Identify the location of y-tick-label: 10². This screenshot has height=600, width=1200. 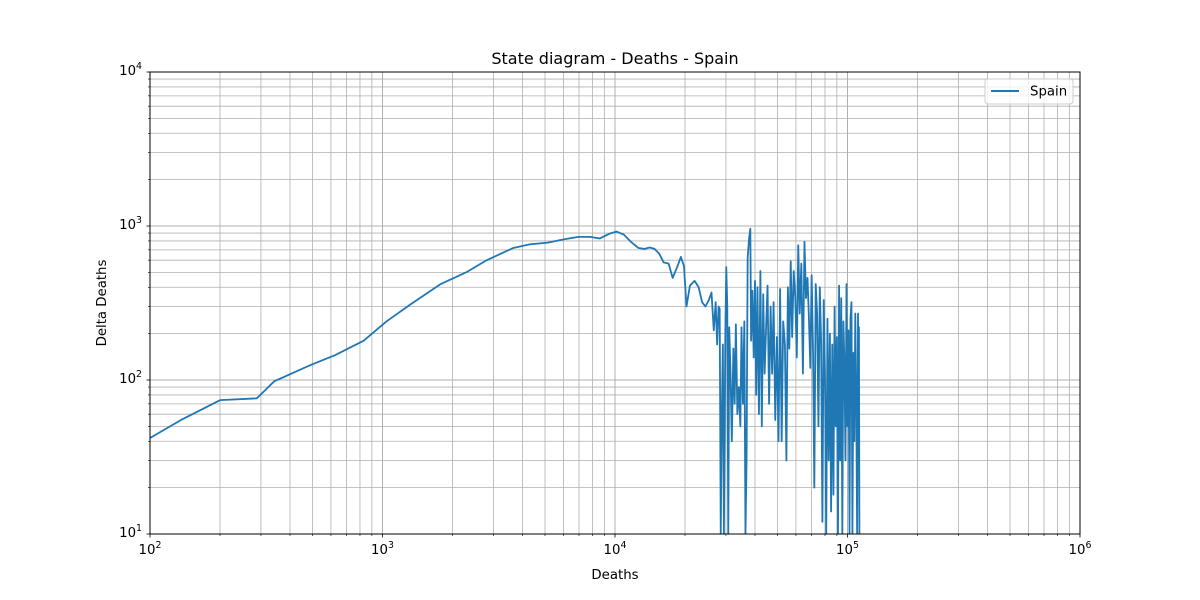
(130, 378).